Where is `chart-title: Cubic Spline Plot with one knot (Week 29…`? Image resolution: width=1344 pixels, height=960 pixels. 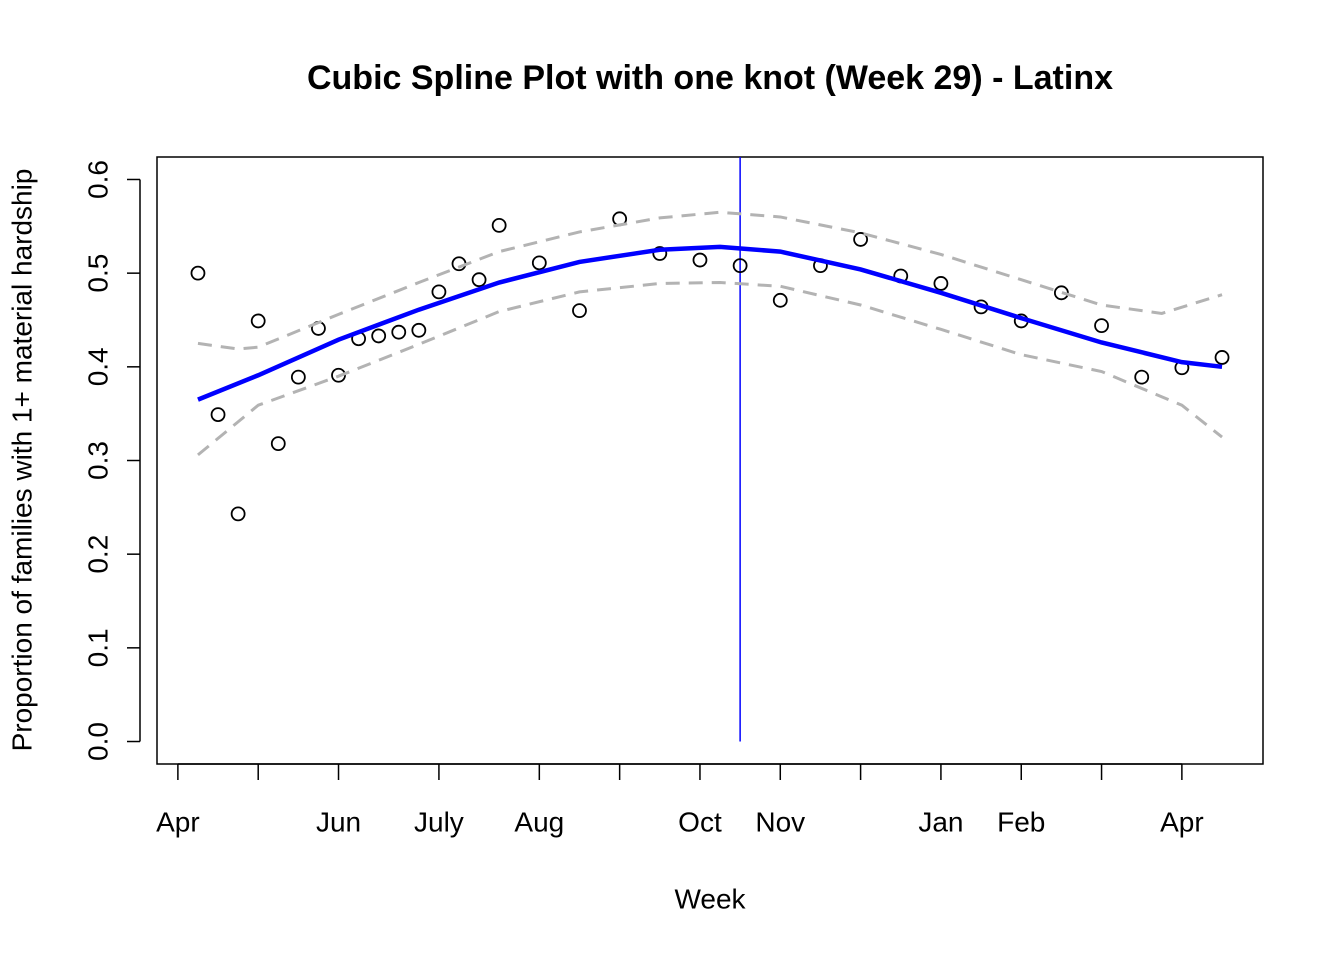
chart-title: Cubic Spline Plot with one knot (Week 29… is located at coordinates (710, 78).